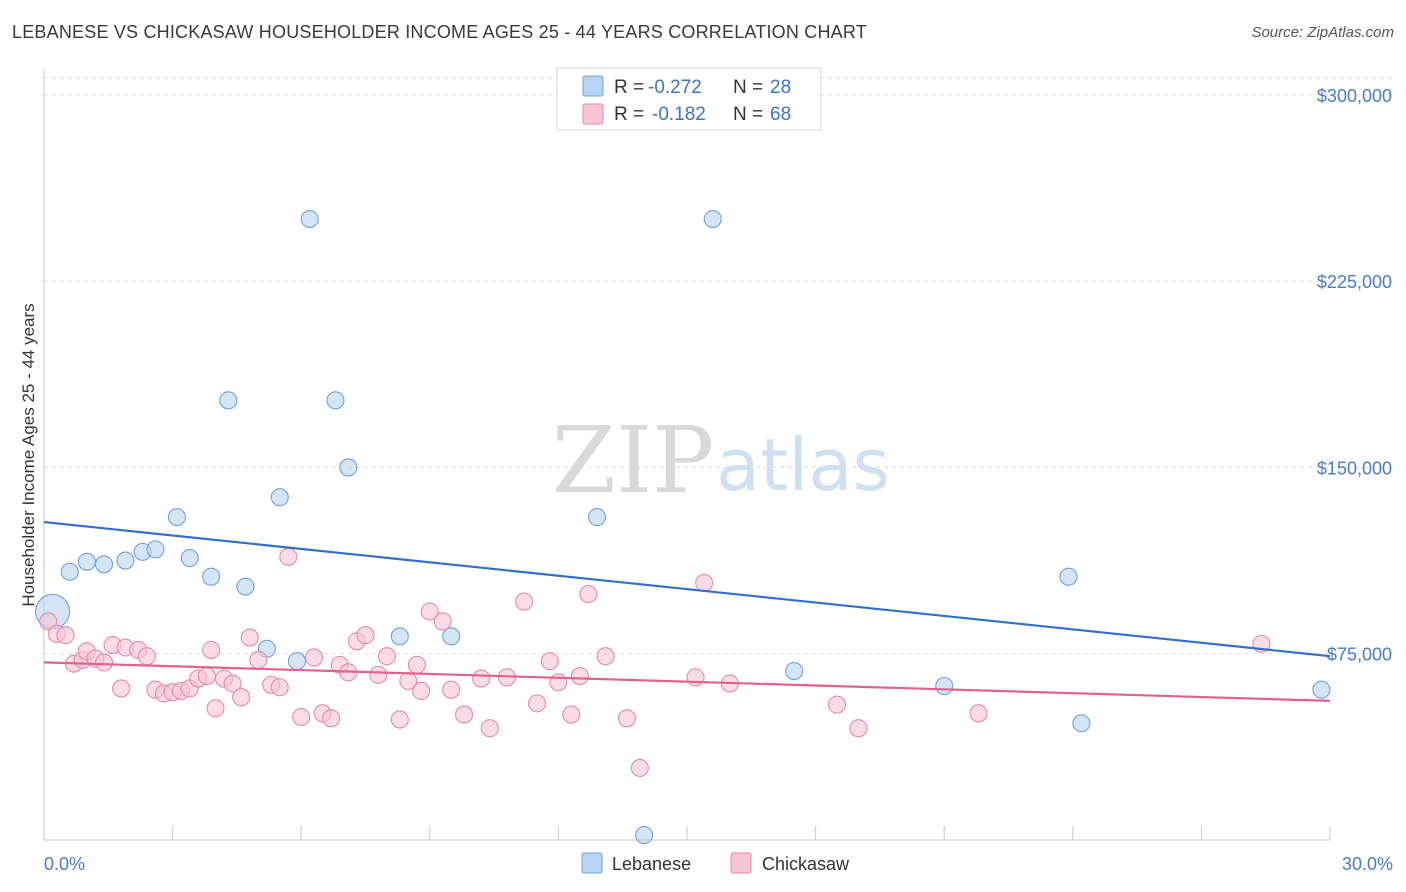 The width and height of the screenshot is (1406, 892). Describe the element at coordinates (593, 114) in the screenshot. I see `chickasaw-swatch` at that location.